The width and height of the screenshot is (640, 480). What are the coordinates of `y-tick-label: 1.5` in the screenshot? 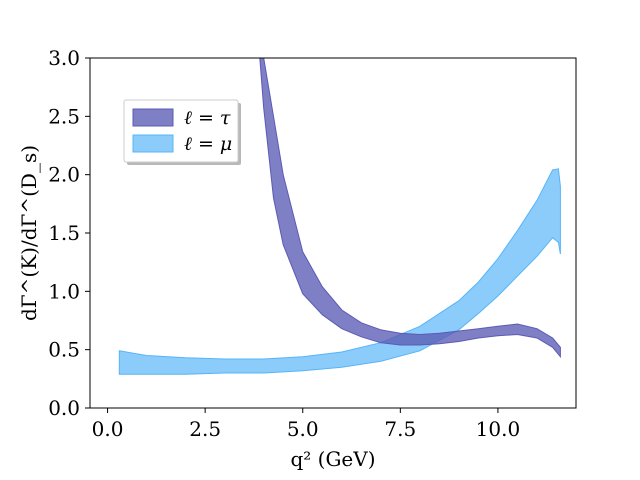 It's located at (64, 233).